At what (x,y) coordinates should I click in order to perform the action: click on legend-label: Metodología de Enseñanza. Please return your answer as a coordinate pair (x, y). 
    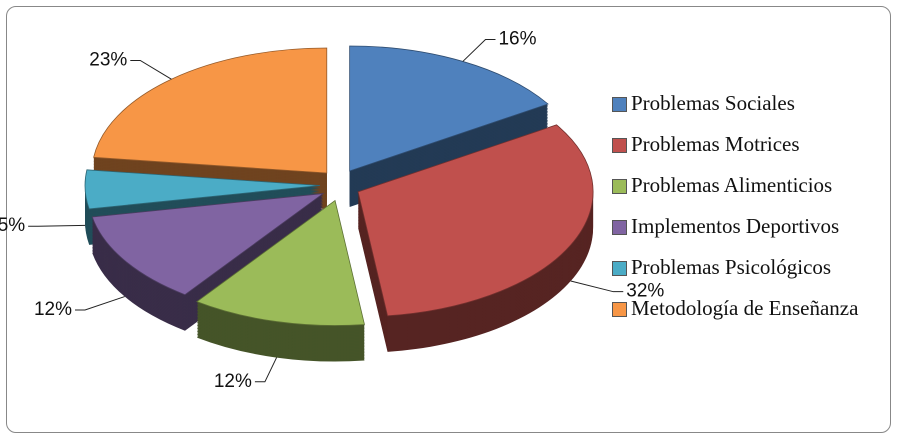
    Looking at the image, I should click on (745, 308).